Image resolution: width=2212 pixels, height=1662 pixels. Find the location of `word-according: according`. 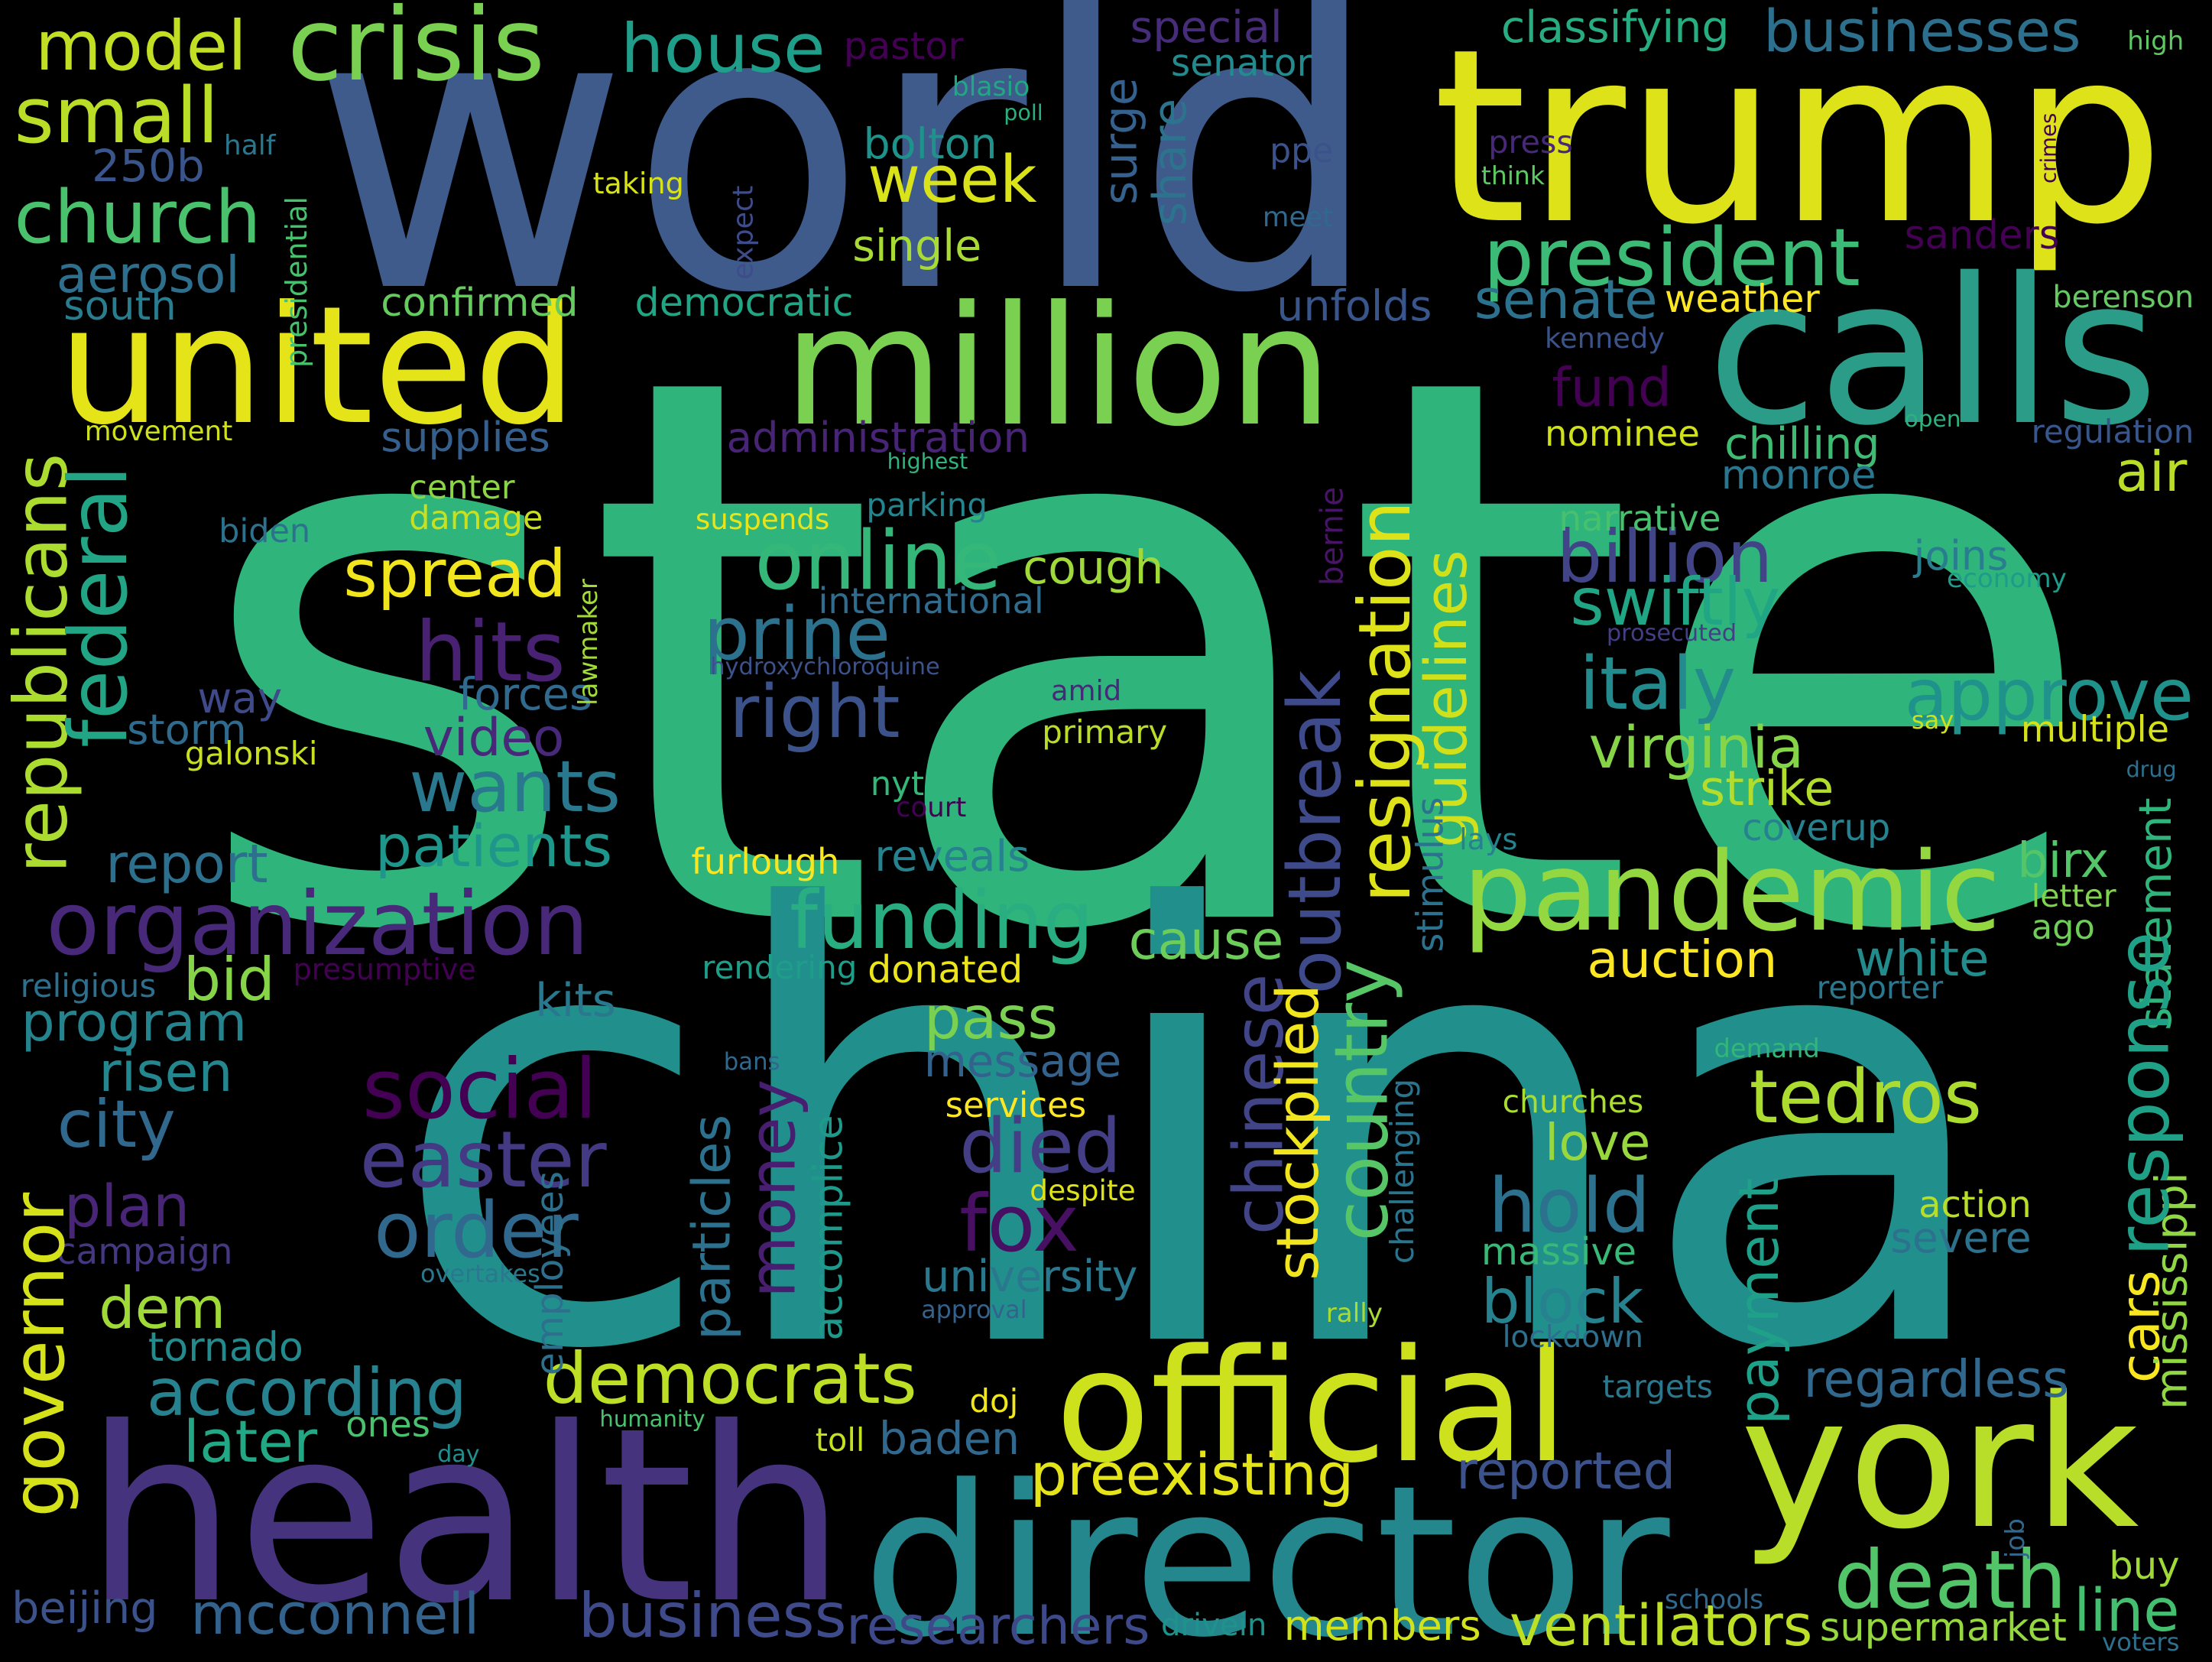

word-according: according is located at coordinates (307, 1393).